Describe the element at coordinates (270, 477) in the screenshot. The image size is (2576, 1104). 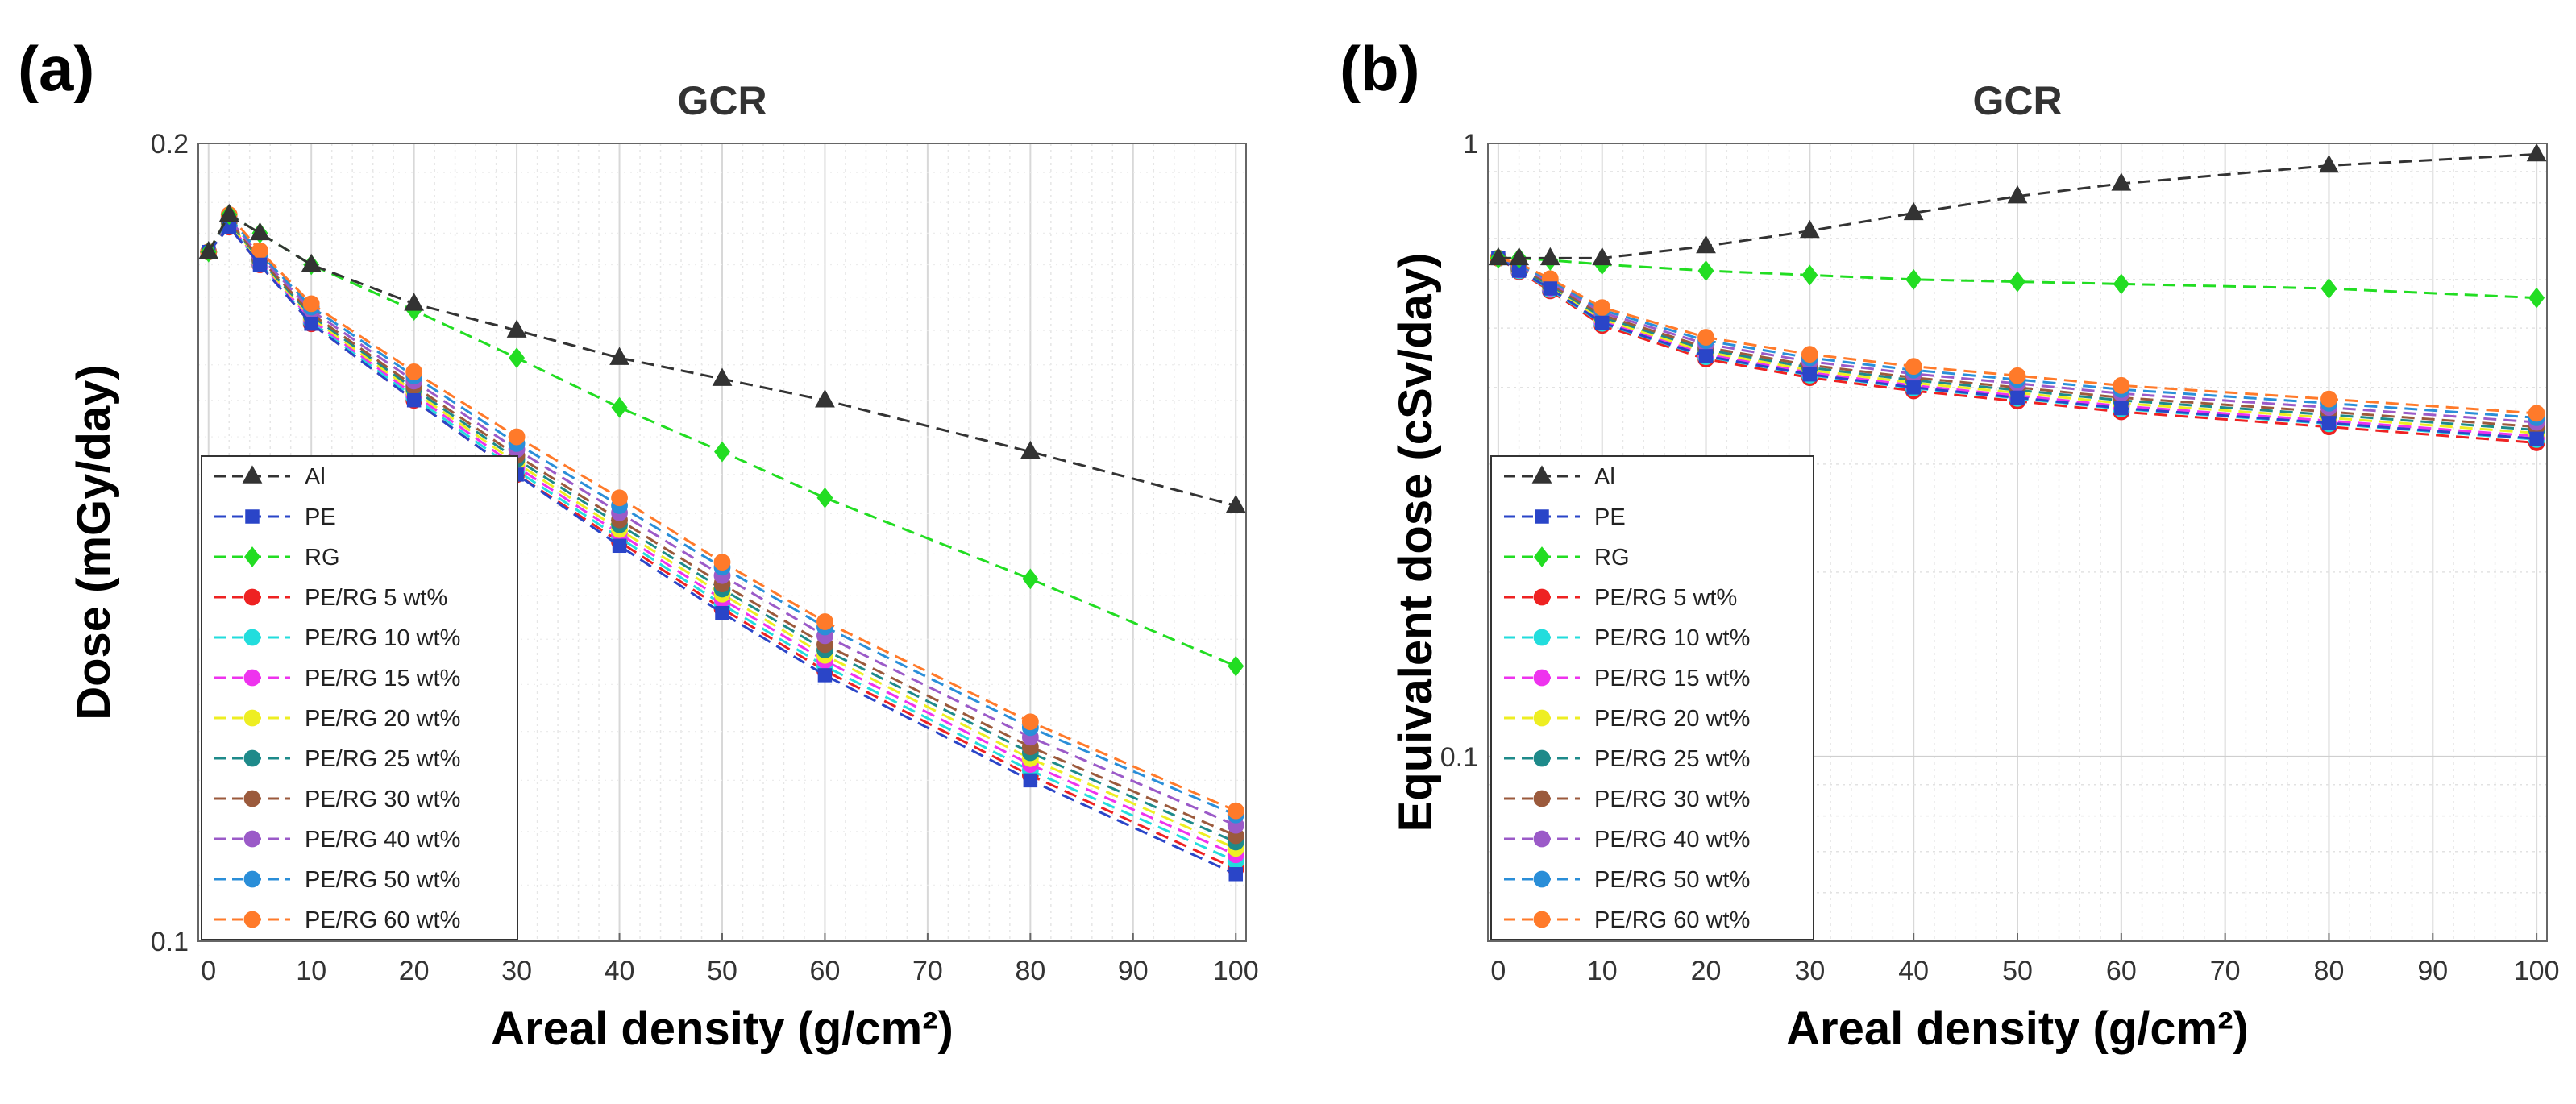
I see `legend-item: Al` at that location.